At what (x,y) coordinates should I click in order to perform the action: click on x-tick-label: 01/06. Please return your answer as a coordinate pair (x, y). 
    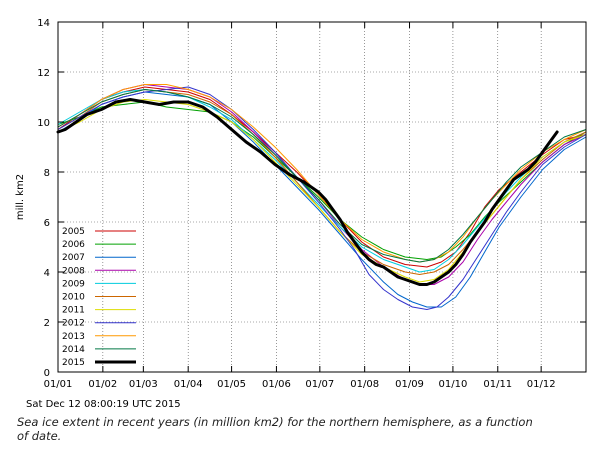
    Looking at the image, I should click on (276, 384).